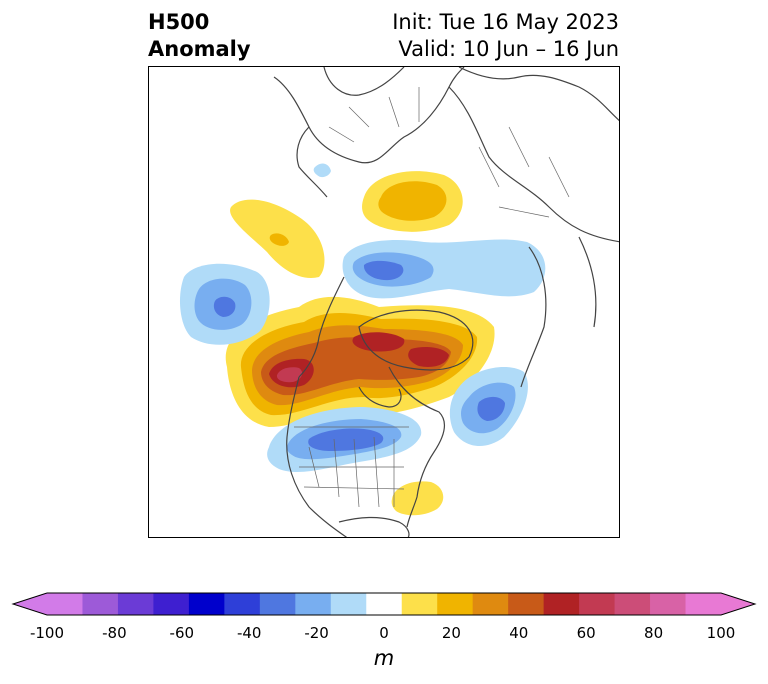 The width and height of the screenshot is (768, 684). Describe the element at coordinates (249, 633) in the screenshot. I see `colorbar-tick-label: -40` at that location.